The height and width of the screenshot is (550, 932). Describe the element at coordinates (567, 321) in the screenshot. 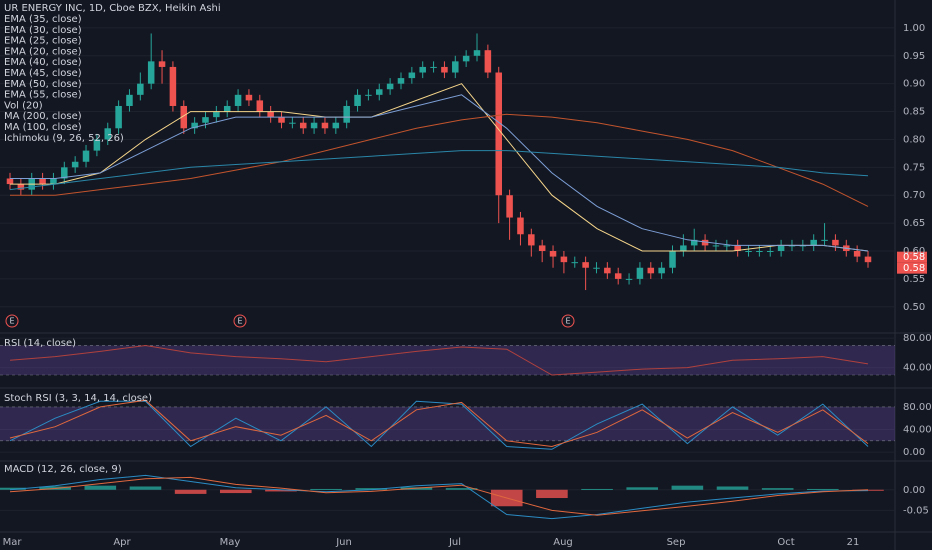

I see `earnings-label: E` at that location.